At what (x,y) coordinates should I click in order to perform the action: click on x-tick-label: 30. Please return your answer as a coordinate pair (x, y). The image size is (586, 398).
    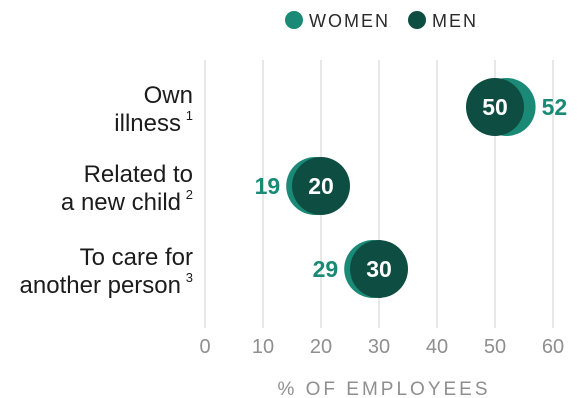
    Looking at the image, I should click on (379, 347).